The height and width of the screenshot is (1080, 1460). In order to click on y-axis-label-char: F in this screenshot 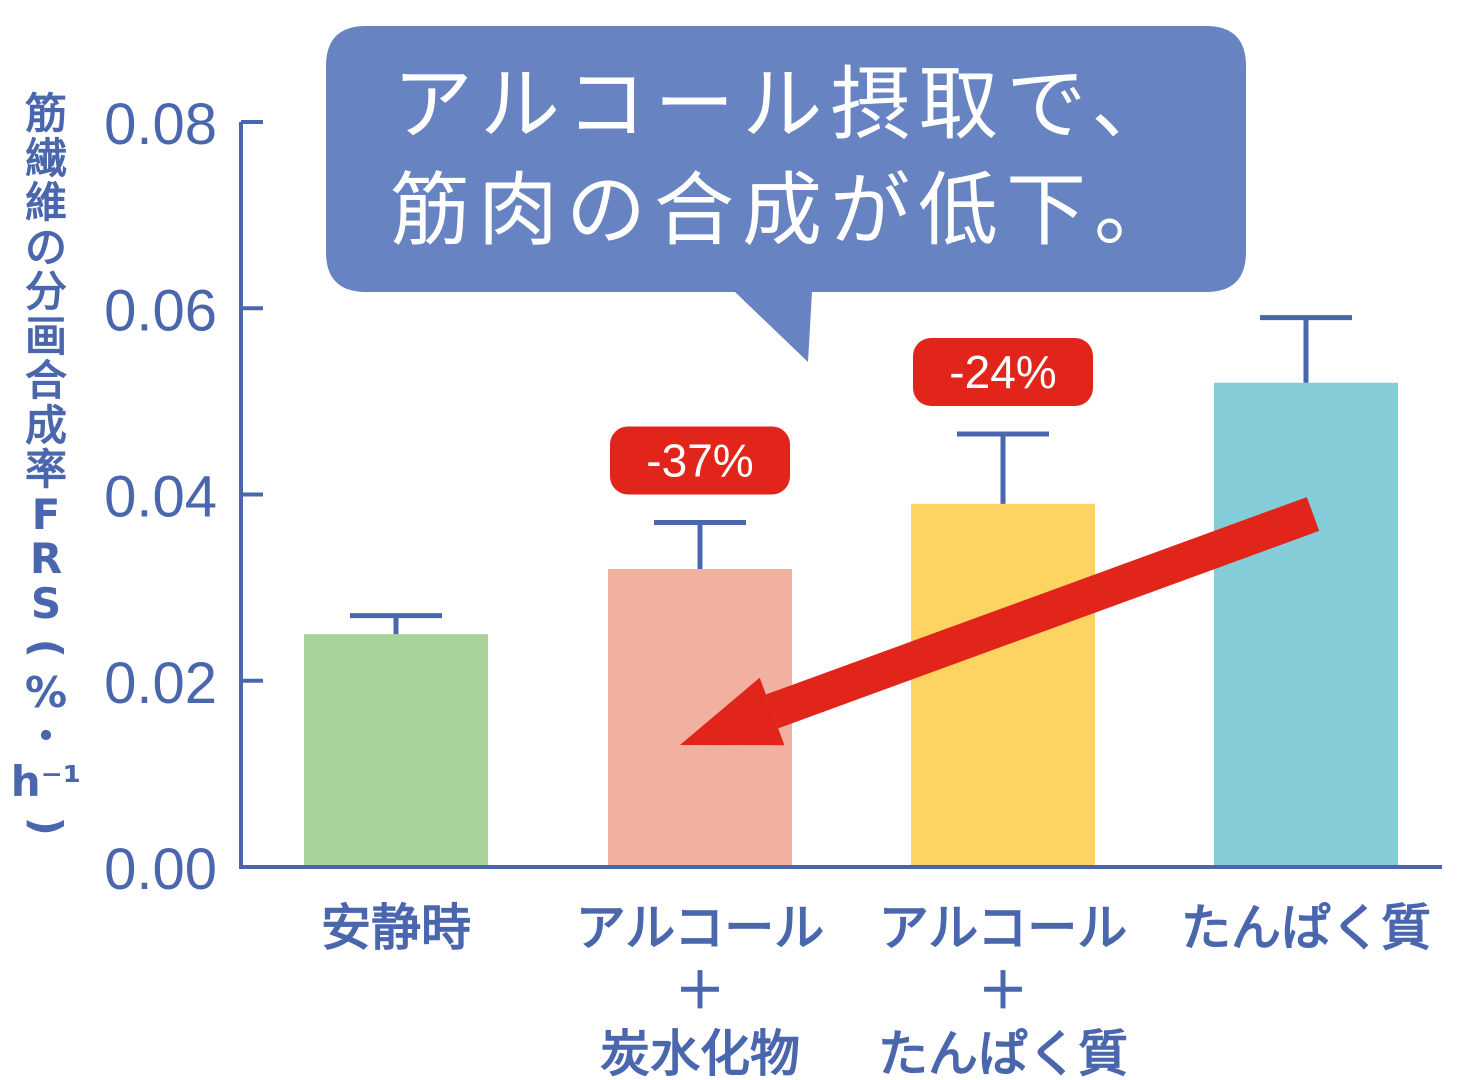, I will do `click(46, 514)`.